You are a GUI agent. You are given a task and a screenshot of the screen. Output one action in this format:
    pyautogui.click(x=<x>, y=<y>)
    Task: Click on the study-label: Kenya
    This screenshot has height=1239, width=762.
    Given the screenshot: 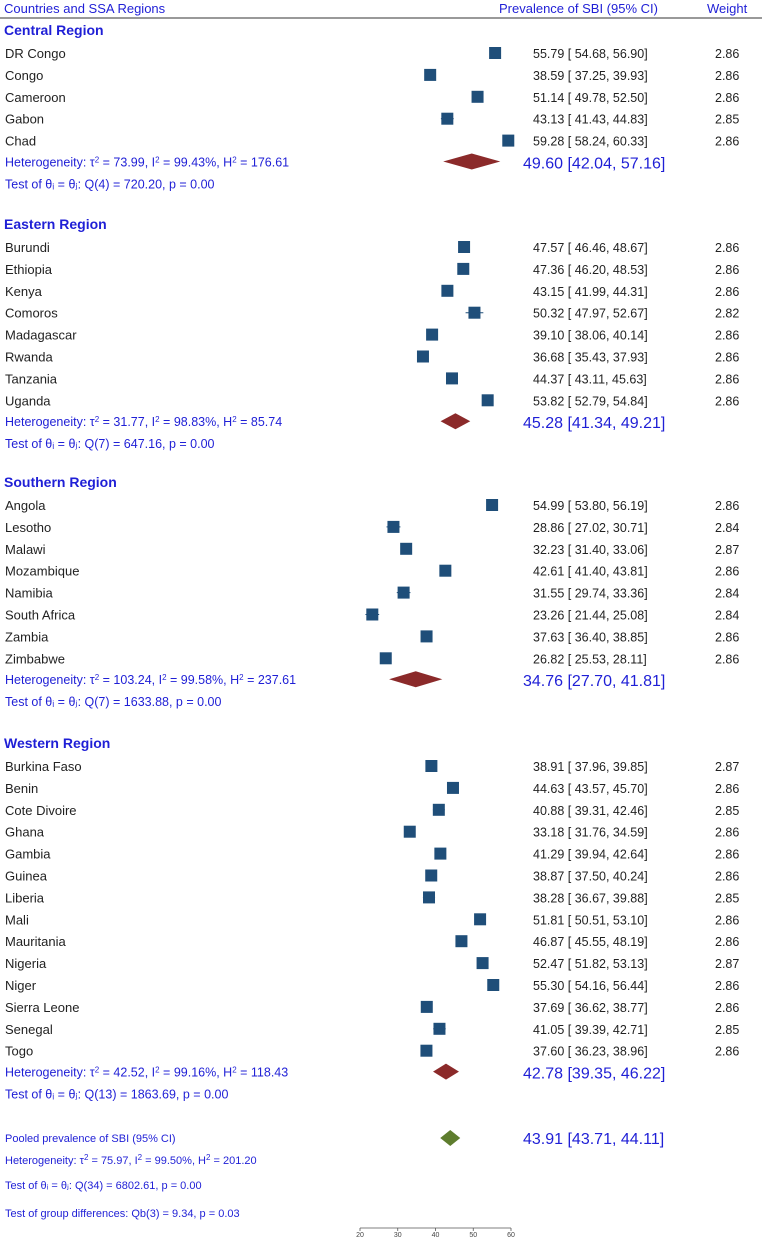 What is the action you would take?
    pyautogui.click(x=24, y=291)
    